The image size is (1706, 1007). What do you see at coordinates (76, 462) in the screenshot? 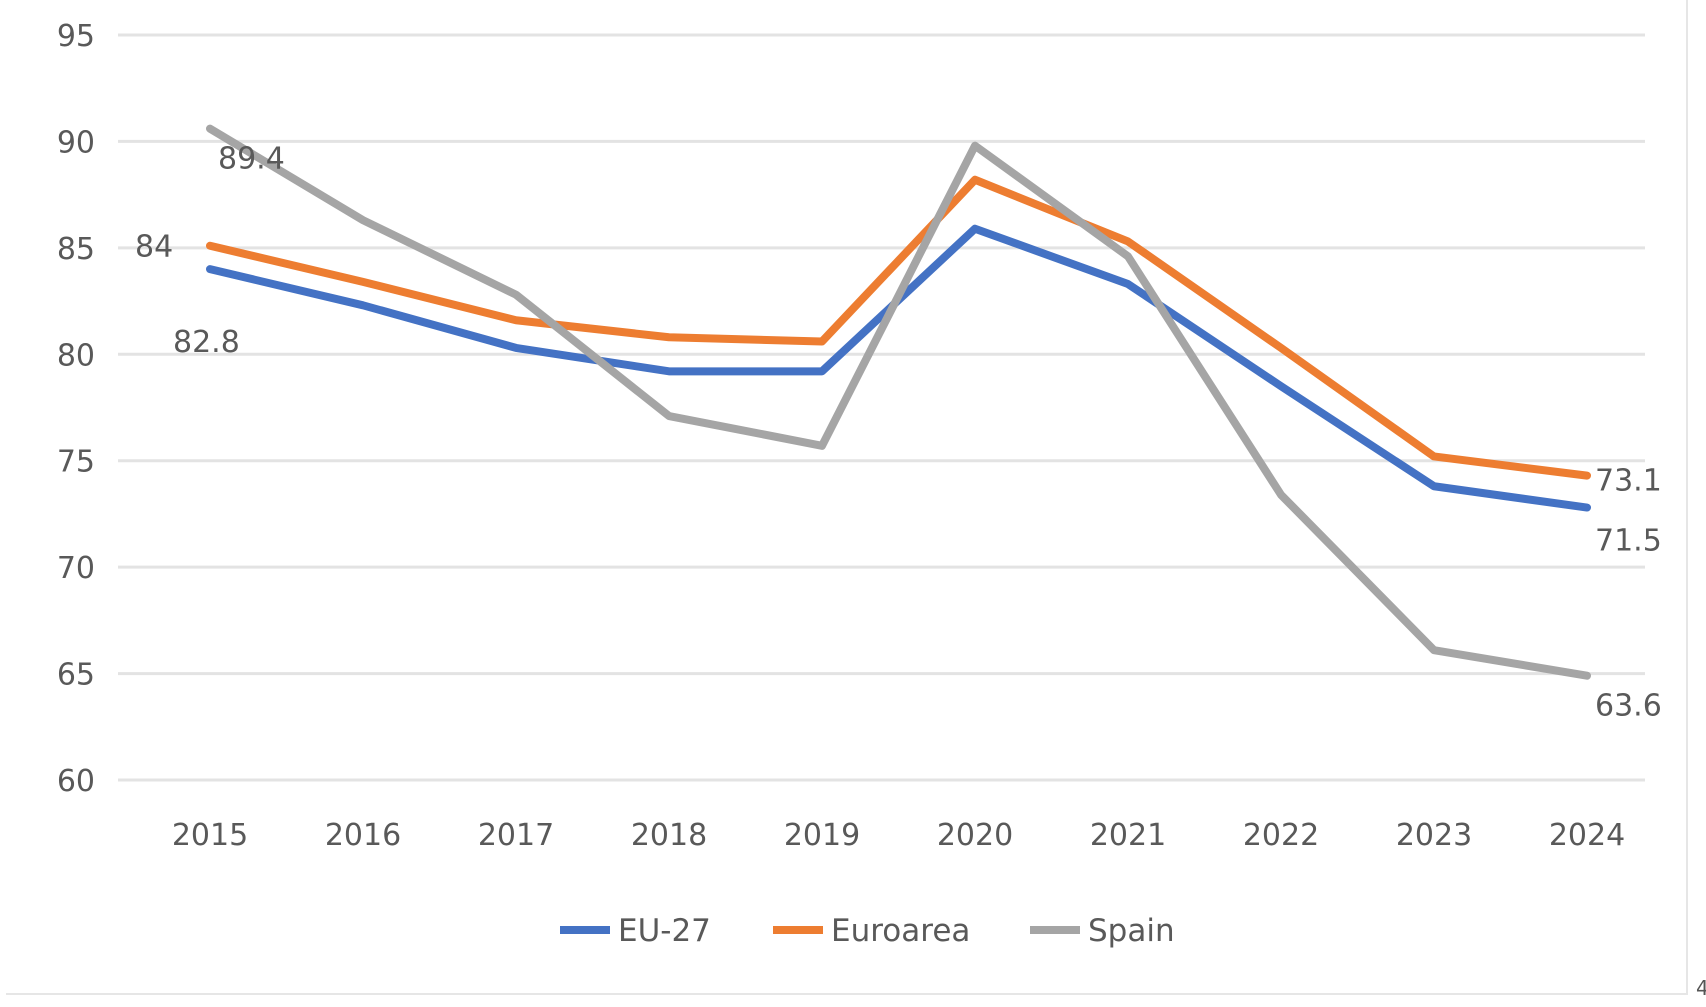
I see `y-tick-label: 75` at bounding box center [76, 462].